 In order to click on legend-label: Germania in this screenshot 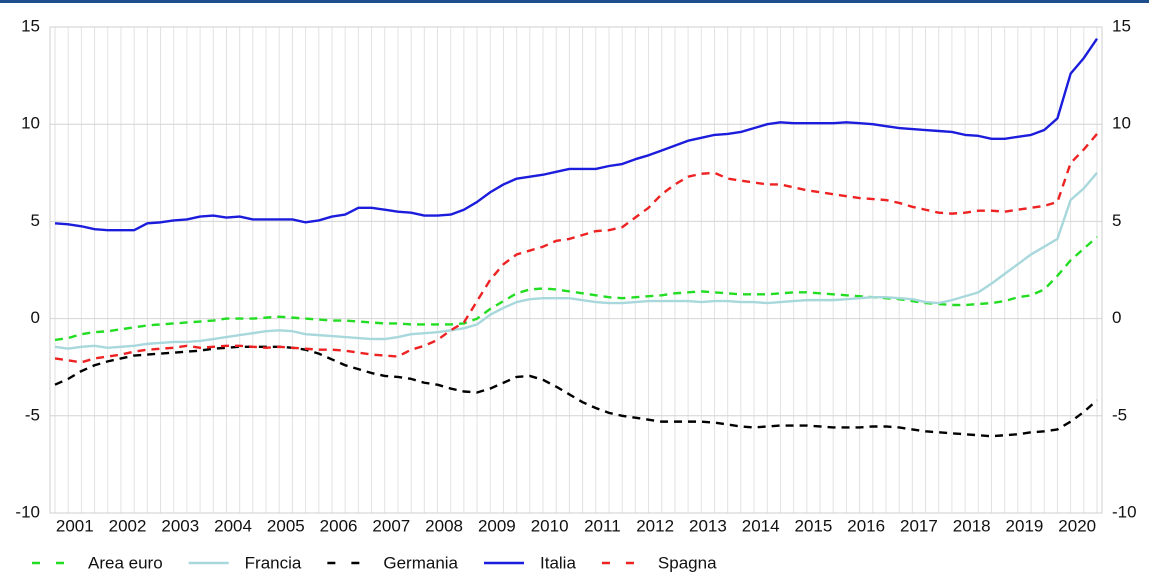, I will do `click(420, 562)`.